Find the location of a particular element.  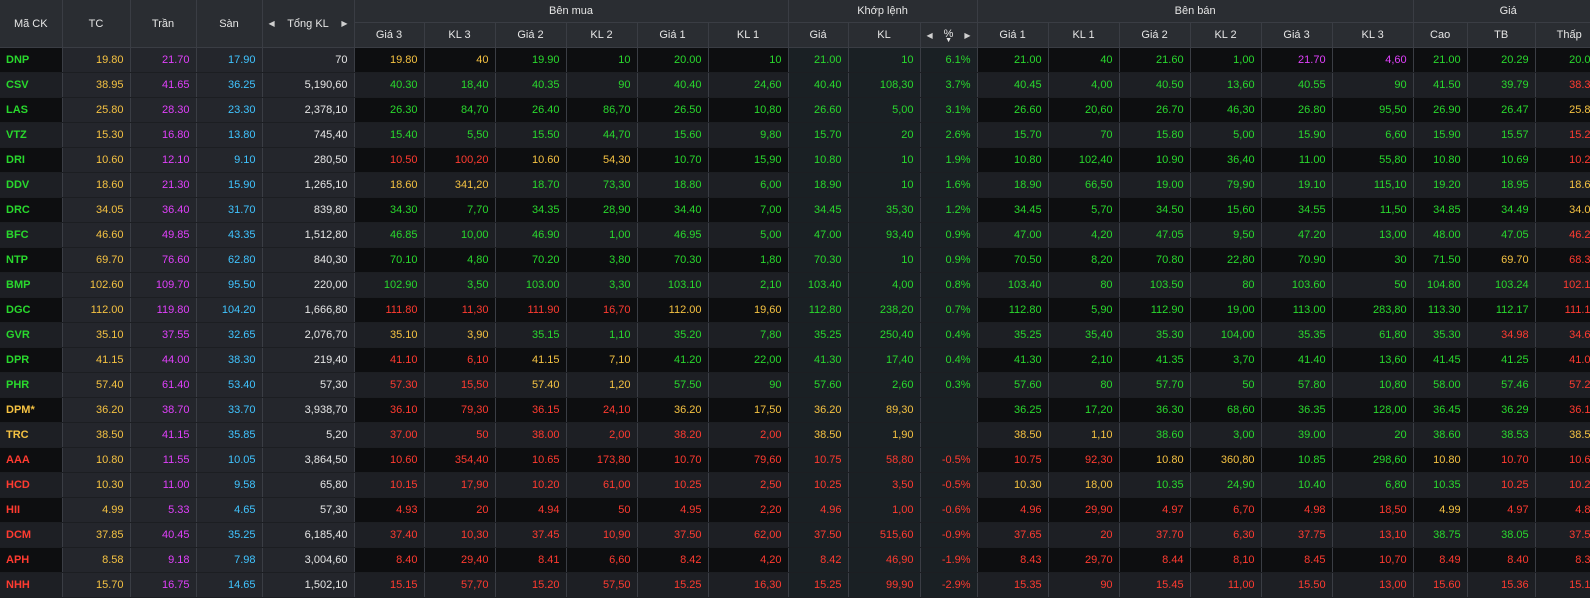

col-header-buy-price2: Giá 2 is located at coordinates (531, 35).